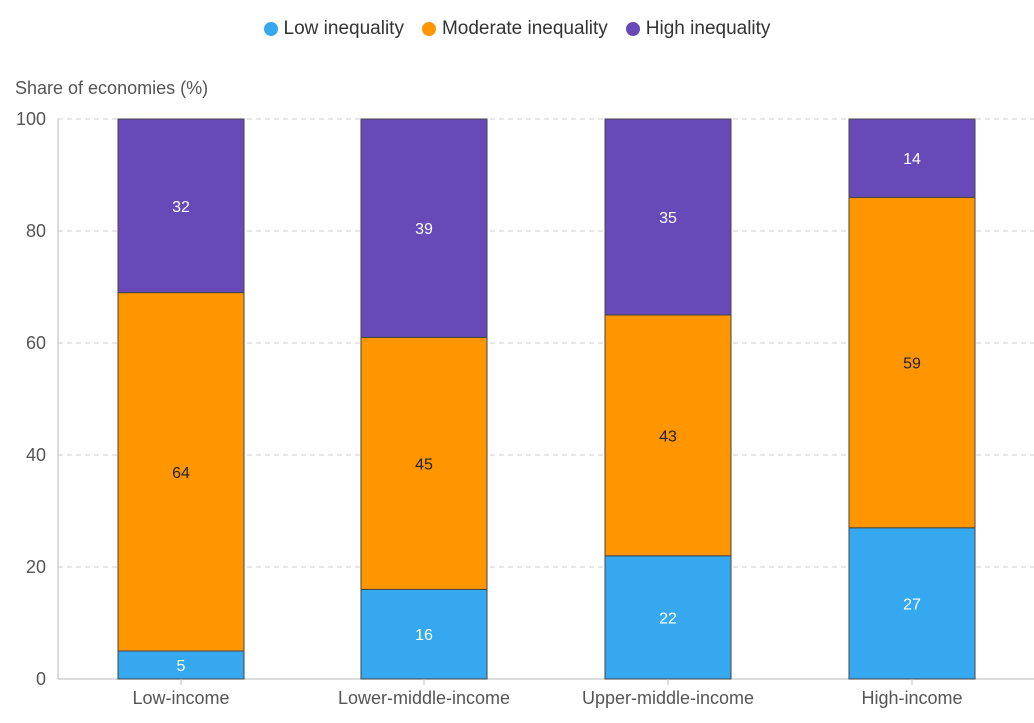 This screenshot has width=1034, height=723. Describe the element at coordinates (524, 28) in the screenshot. I see `legend-label-moderate: Moderate inequality` at that location.